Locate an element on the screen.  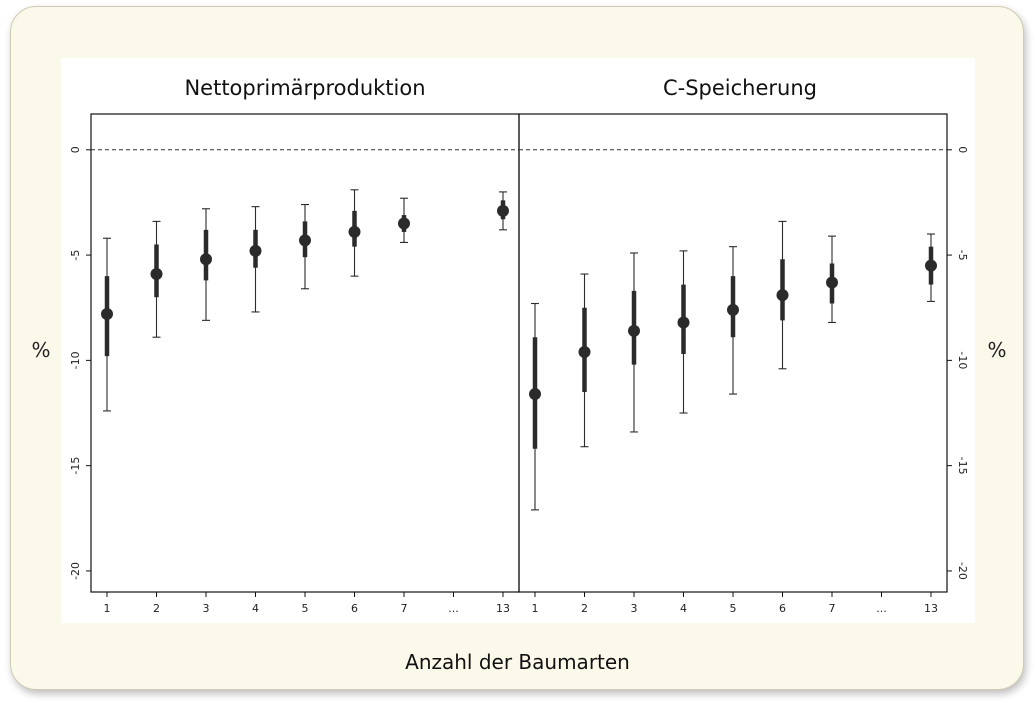
x-axis-label: Anzahl der Baumarten is located at coordinates (517, 662).